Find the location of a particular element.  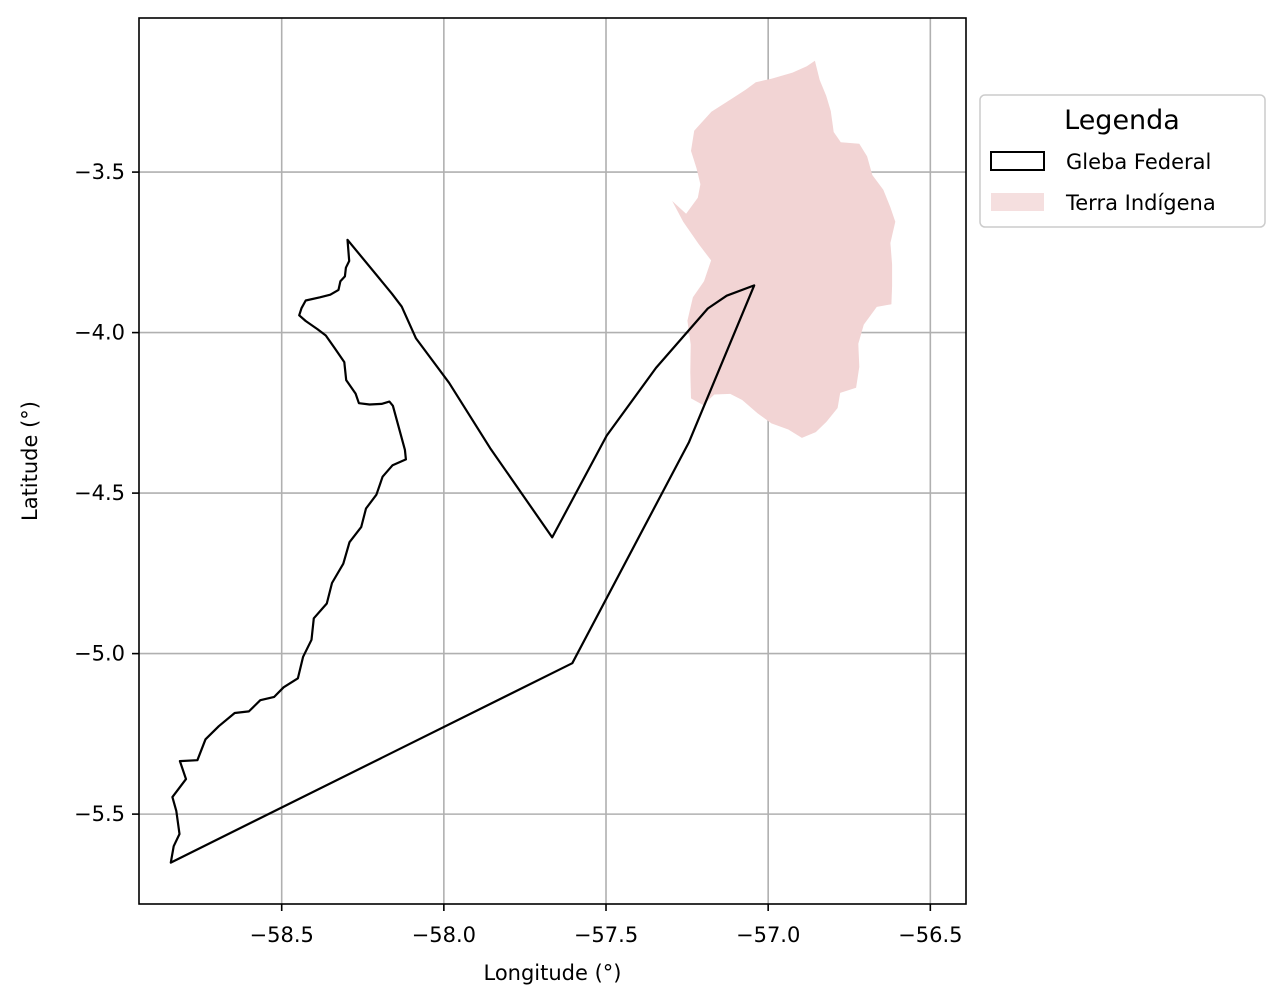

legend-label-terra-indigena: Terra Indígena is located at coordinates (1140, 203).